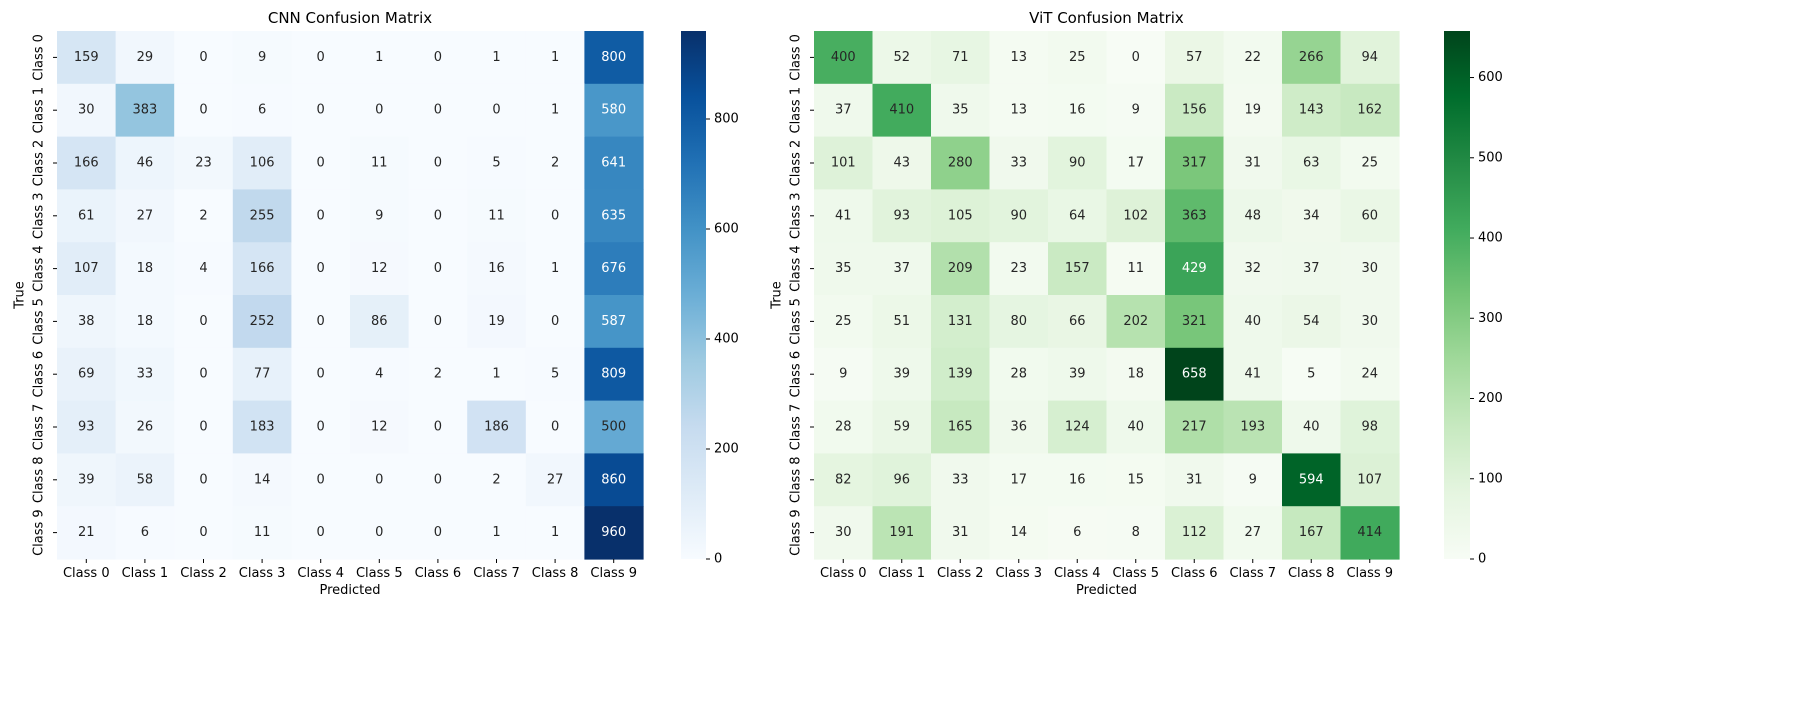 Image resolution: width=1800 pixels, height=704 pixels. I want to click on colorbar-tick-label: 400, so click(726, 339).